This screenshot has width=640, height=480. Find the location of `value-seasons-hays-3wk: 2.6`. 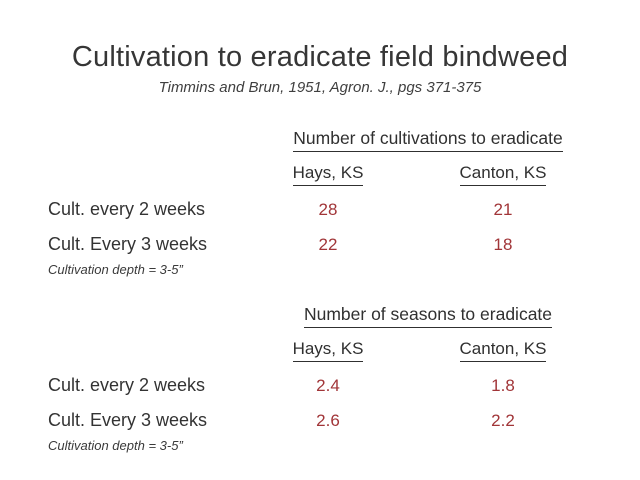

value-seasons-hays-3wk: 2.6 is located at coordinates (328, 420).